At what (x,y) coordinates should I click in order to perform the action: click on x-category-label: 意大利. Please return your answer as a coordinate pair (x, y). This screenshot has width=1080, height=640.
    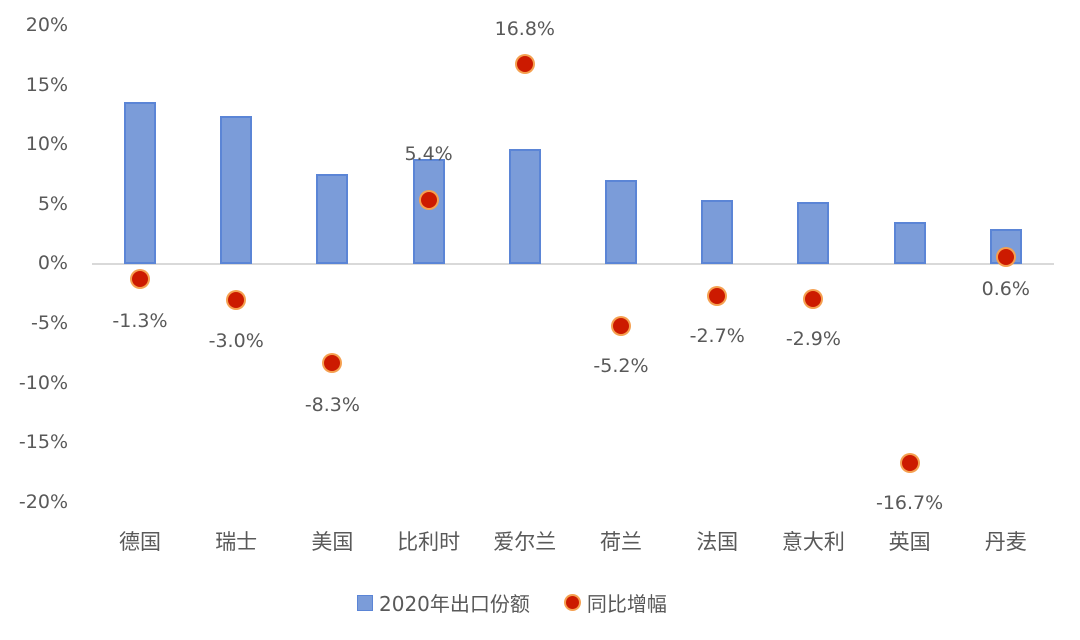
    Looking at the image, I should click on (813, 542).